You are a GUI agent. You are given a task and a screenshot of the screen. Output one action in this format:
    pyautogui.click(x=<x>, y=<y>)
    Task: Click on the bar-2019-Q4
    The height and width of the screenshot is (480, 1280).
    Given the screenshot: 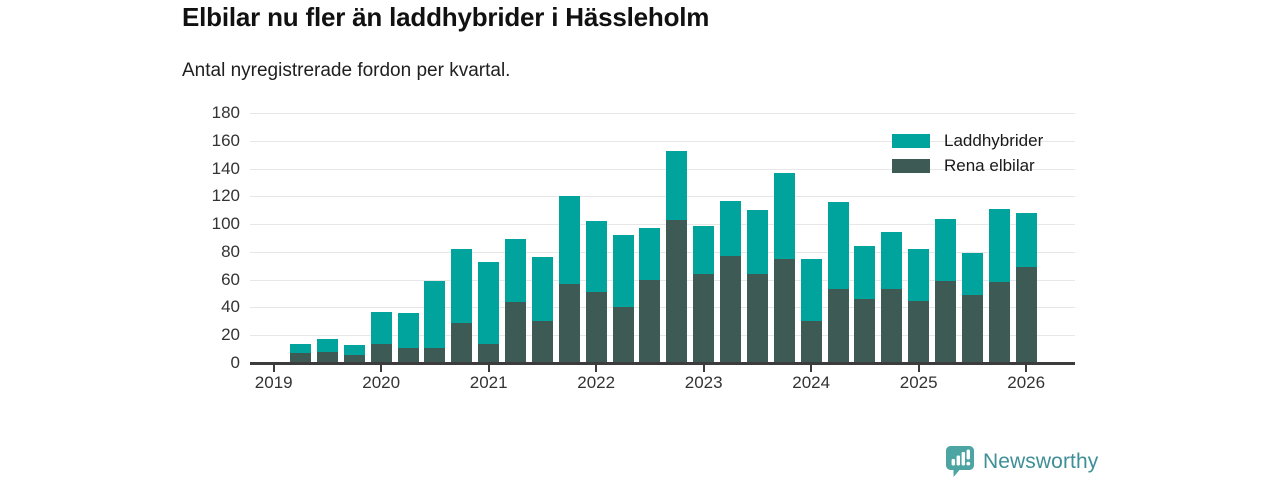 What is the action you would take?
    pyautogui.click(x=354, y=353)
    